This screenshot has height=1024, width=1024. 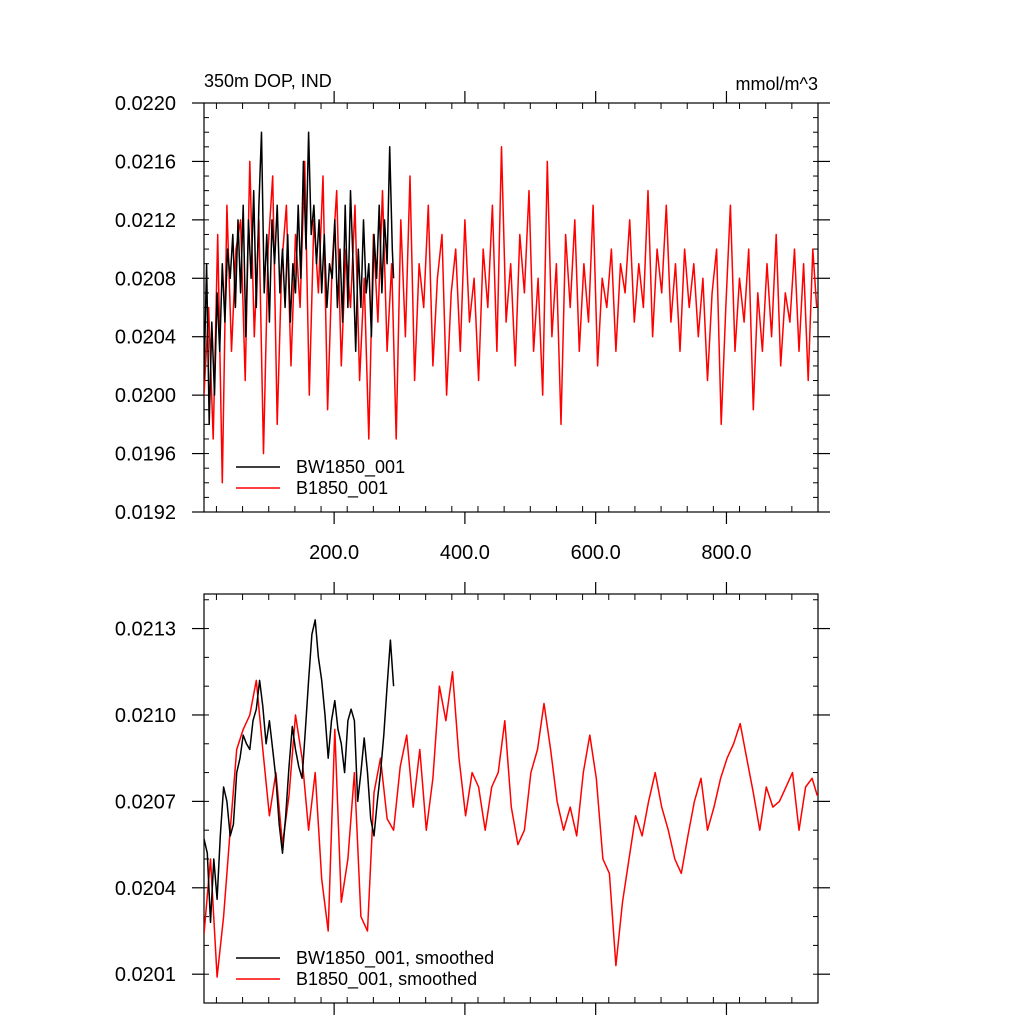 What do you see at coordinates (145, 455) in the screenshot?
I see `y-tick-label: 0.0196` at bounding box center [145, 455].